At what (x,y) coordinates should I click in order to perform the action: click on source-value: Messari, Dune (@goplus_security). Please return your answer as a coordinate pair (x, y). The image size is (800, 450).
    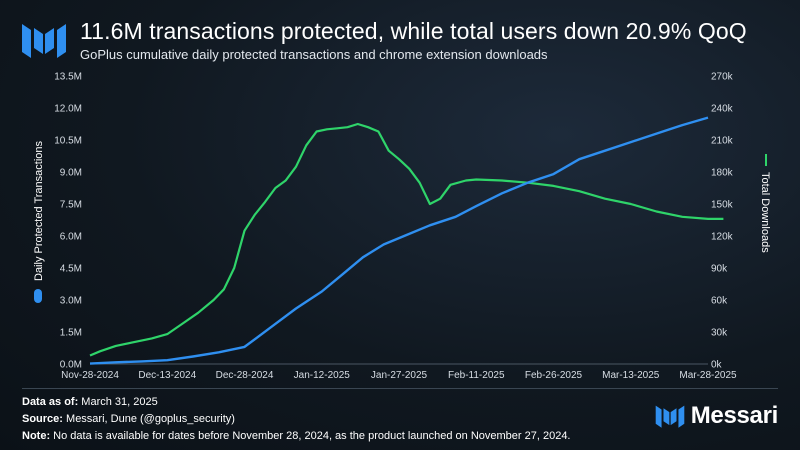
    Looking at the image, I should click on (148, 419).